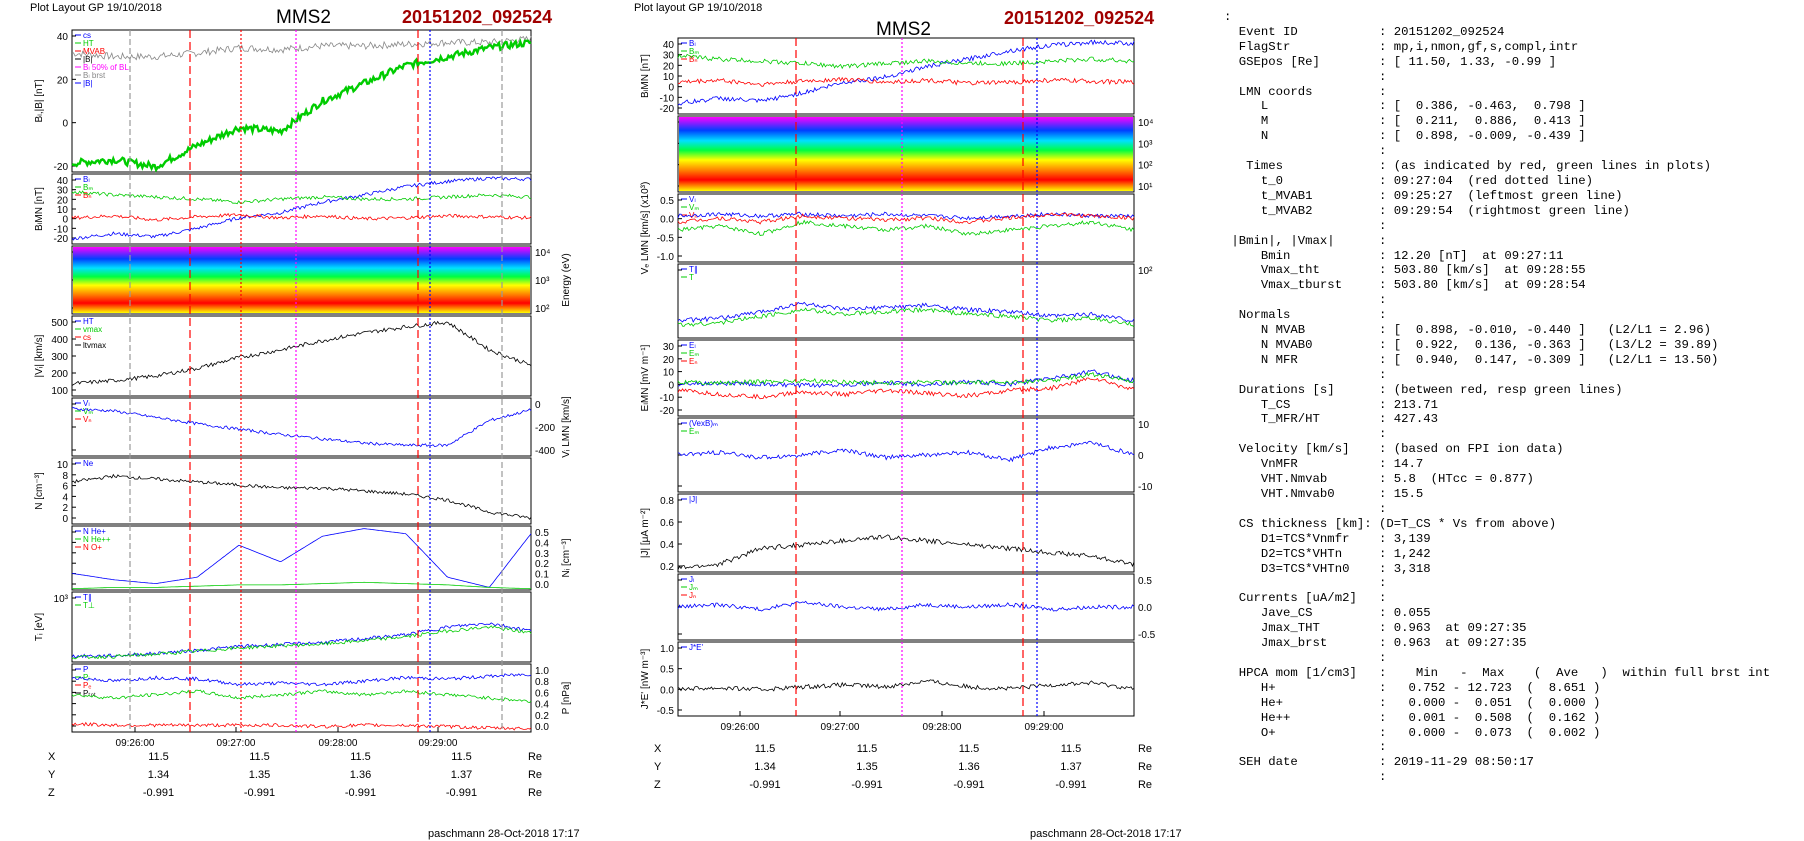 Image resolution: width=1804 pixels, height=841 pixels. I want to click on spectrogram, so click(301, 280).